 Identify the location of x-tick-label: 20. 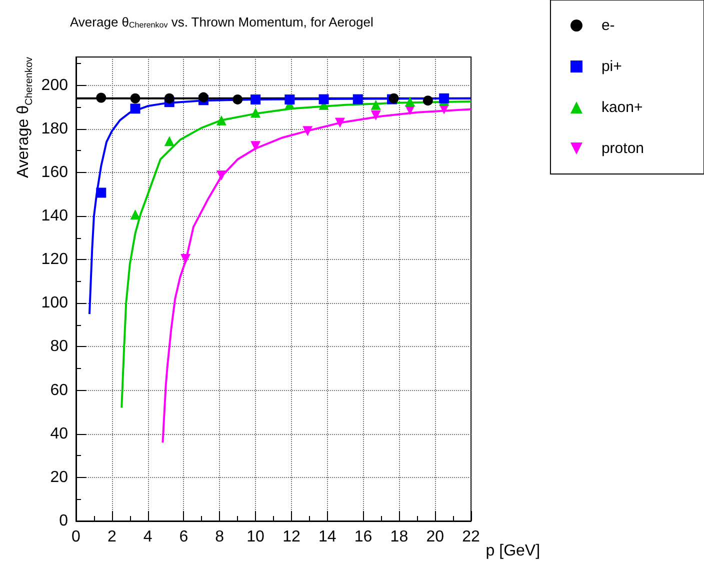
(435, 537).